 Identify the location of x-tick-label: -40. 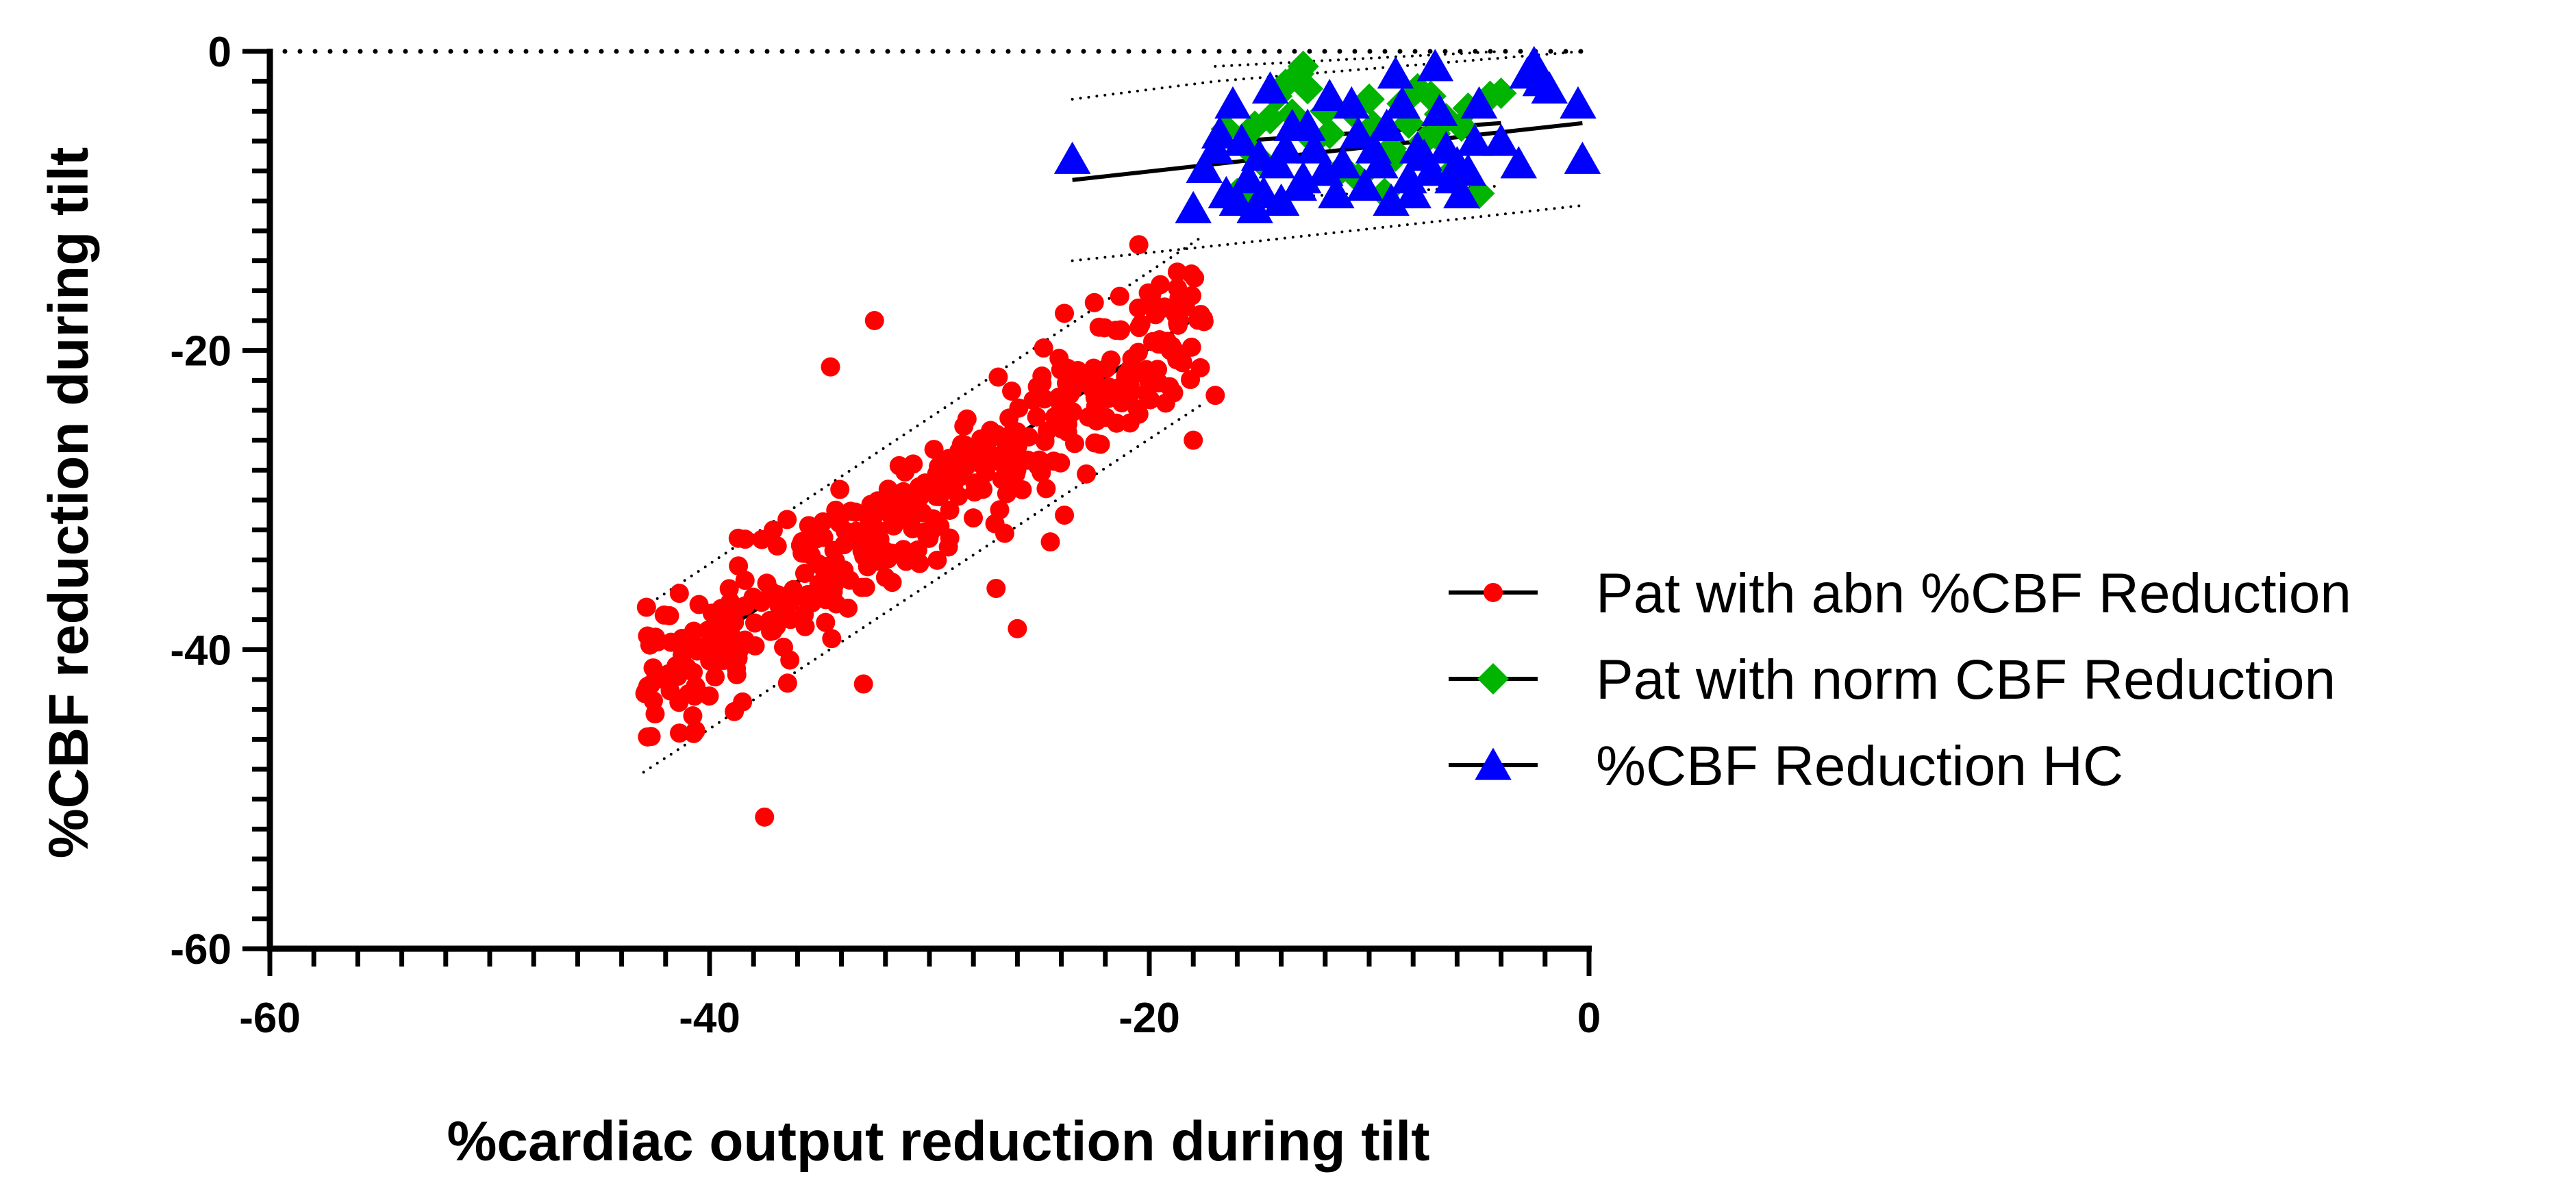
(709, 1018).